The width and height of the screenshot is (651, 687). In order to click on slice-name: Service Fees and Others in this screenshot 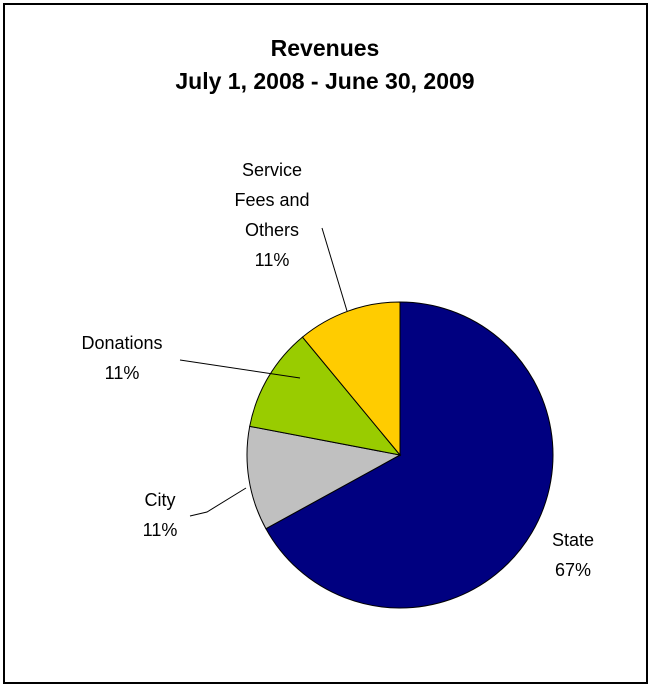, I will do `click(272, 200)`.